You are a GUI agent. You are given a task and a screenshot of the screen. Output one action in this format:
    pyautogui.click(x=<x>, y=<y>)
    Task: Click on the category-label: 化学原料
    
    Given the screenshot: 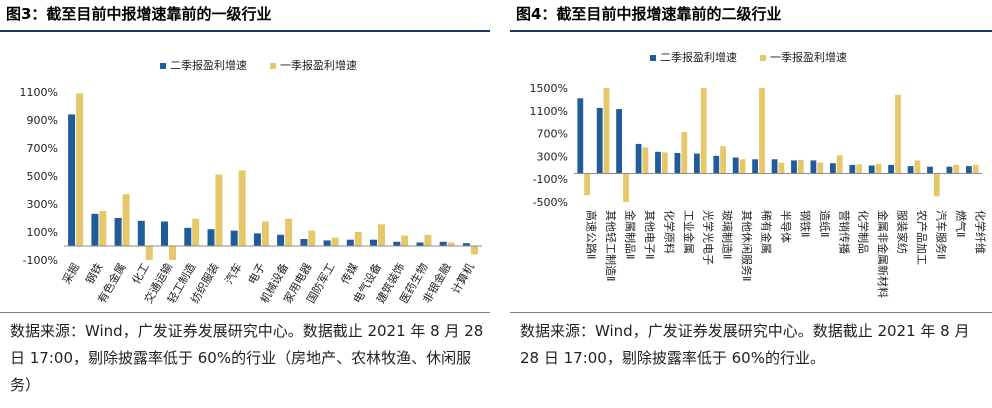 What is the action you would take?
    pyautogui.click(x=669, y=232)
    